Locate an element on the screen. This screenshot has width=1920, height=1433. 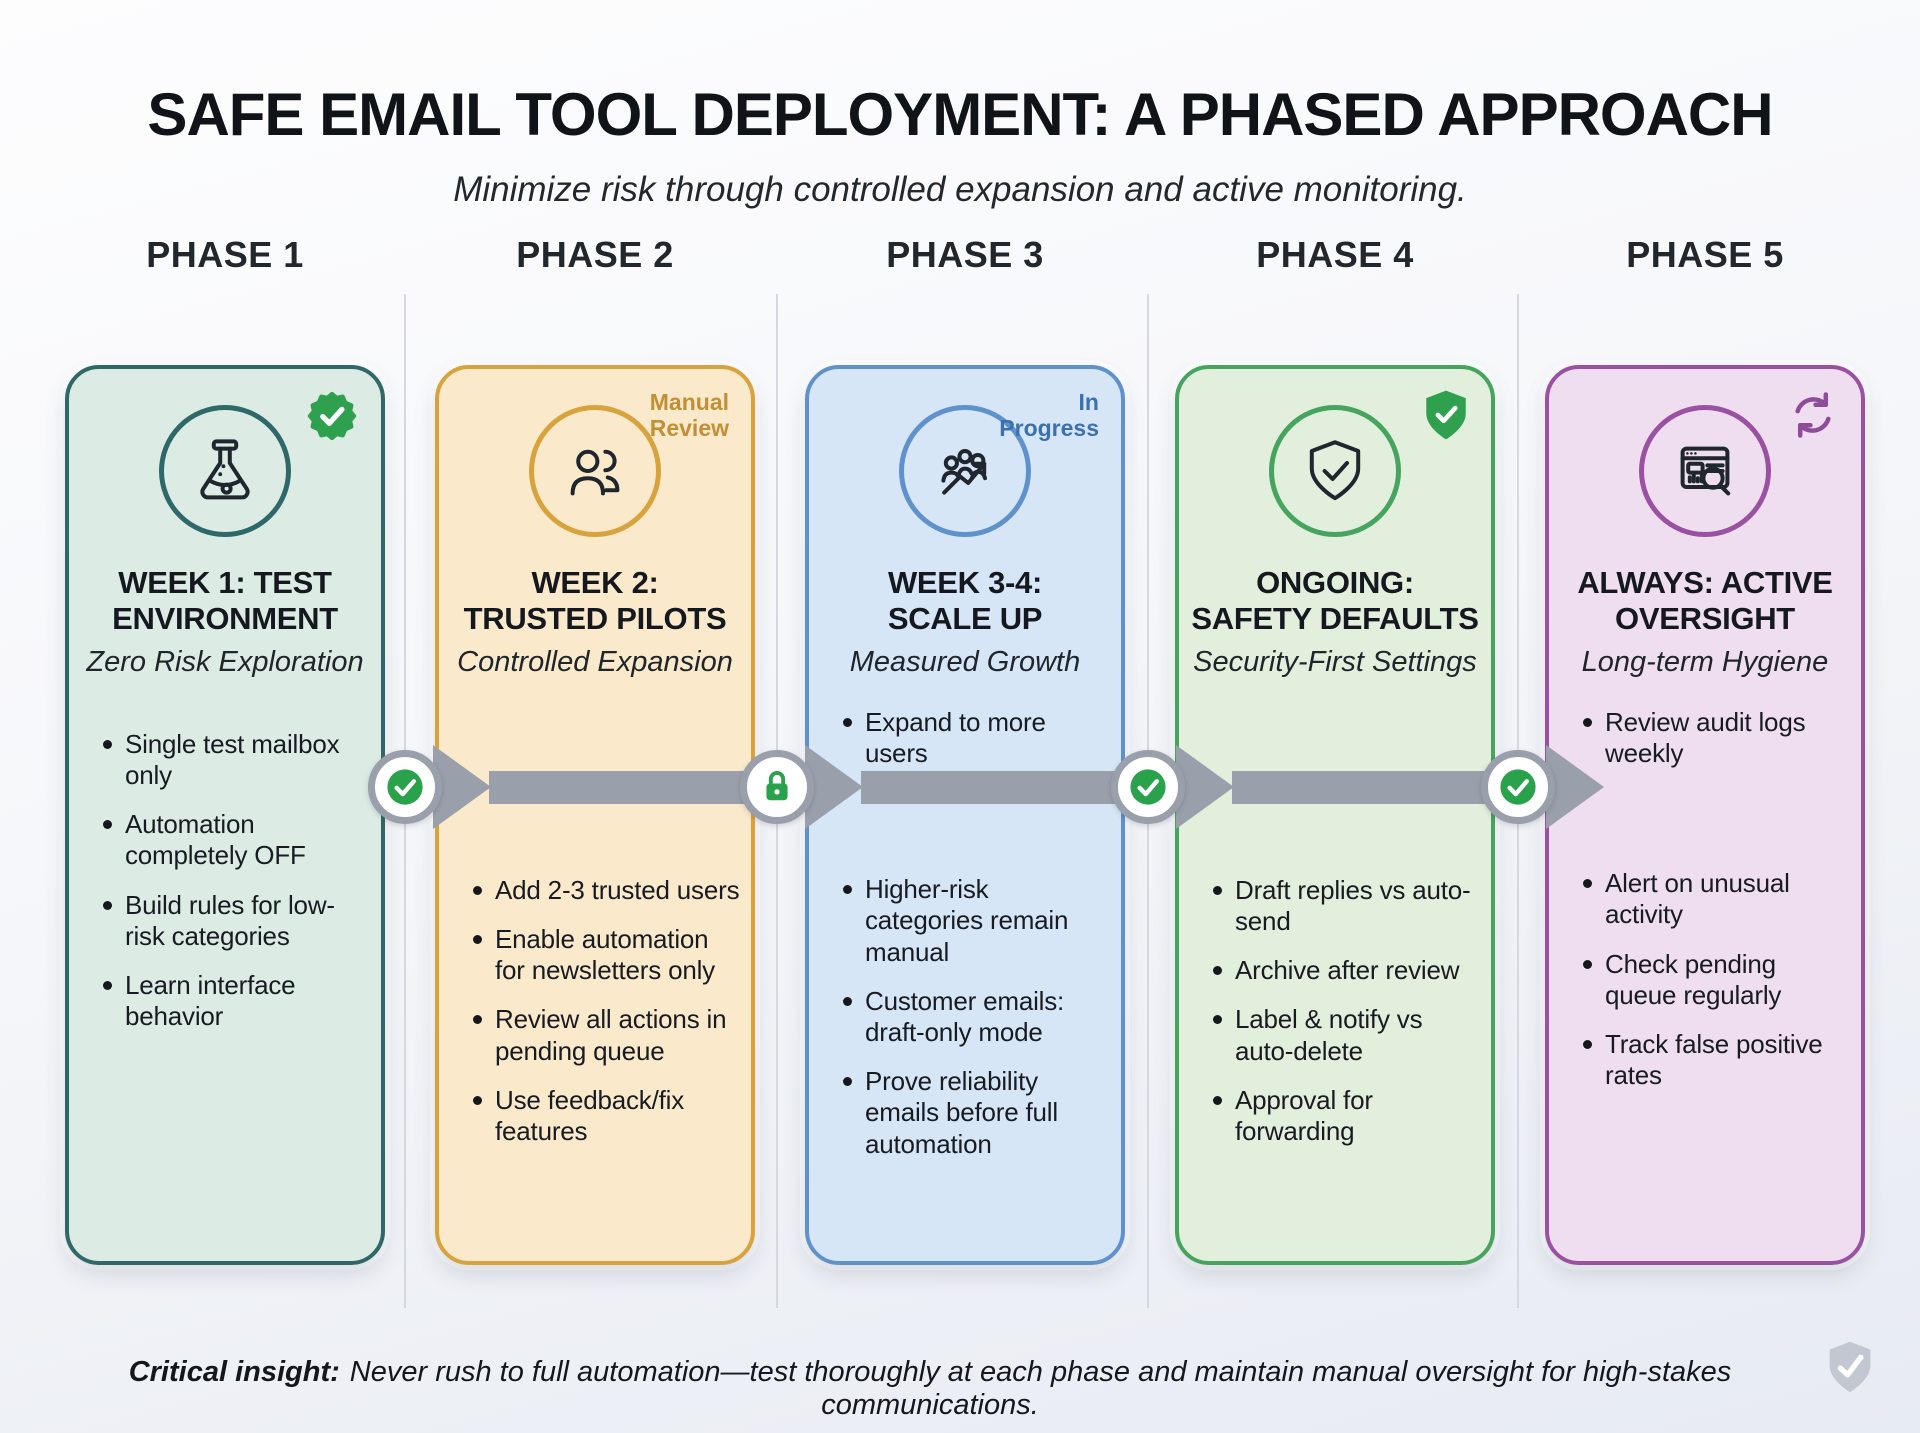
list-item: Archive after review is located at coordinates (1347, 970).